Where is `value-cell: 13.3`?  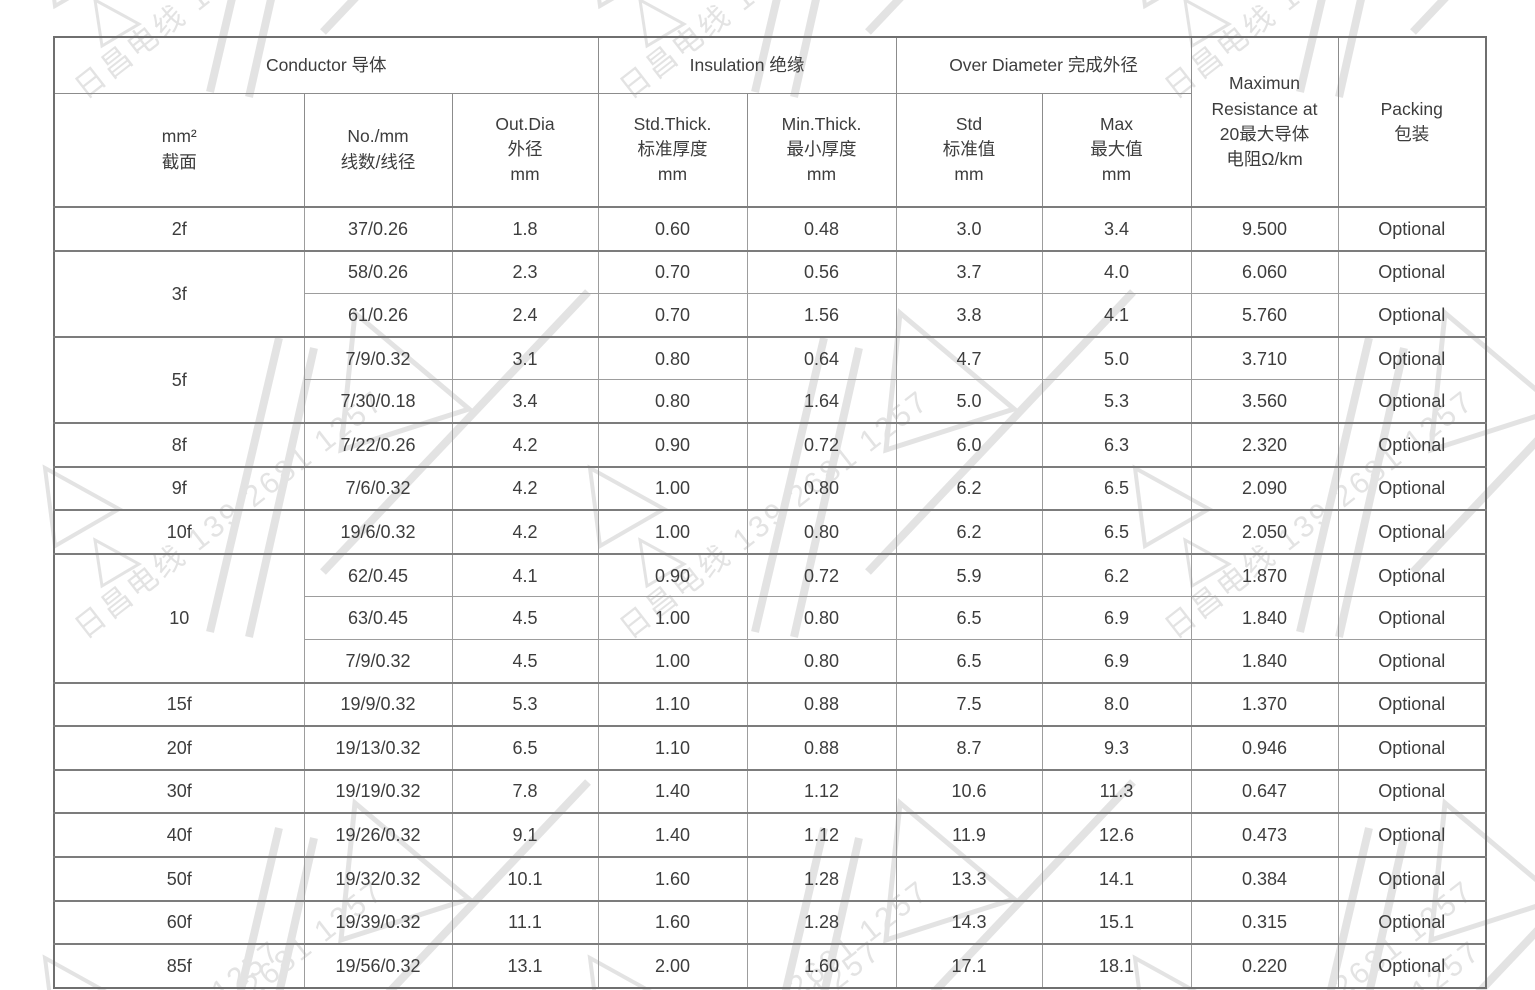 value-cell: 13.3 is located at coordinates (969, 878).